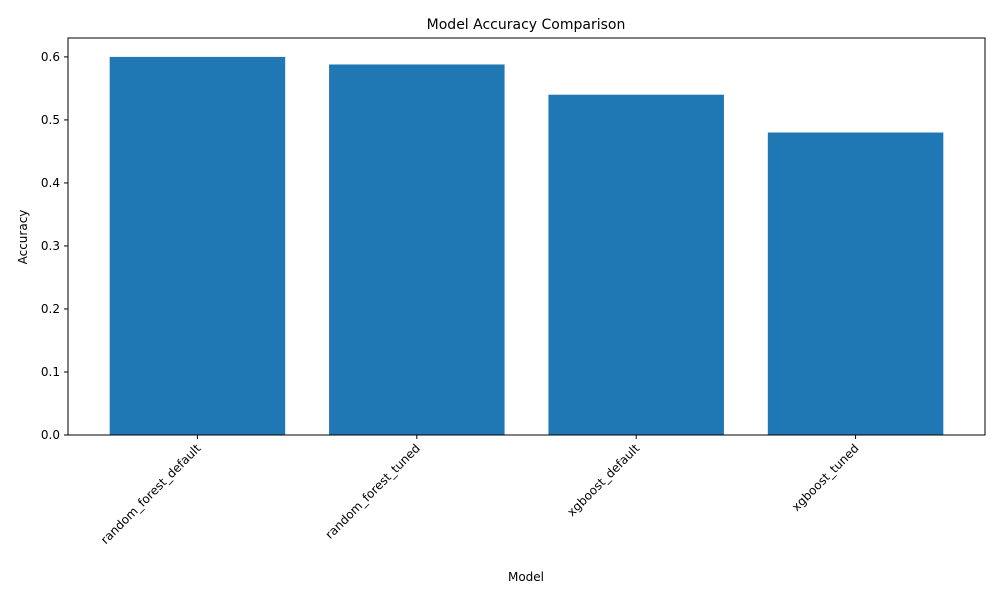  I want to click on bar-random-forest-default, so click(197, 246).